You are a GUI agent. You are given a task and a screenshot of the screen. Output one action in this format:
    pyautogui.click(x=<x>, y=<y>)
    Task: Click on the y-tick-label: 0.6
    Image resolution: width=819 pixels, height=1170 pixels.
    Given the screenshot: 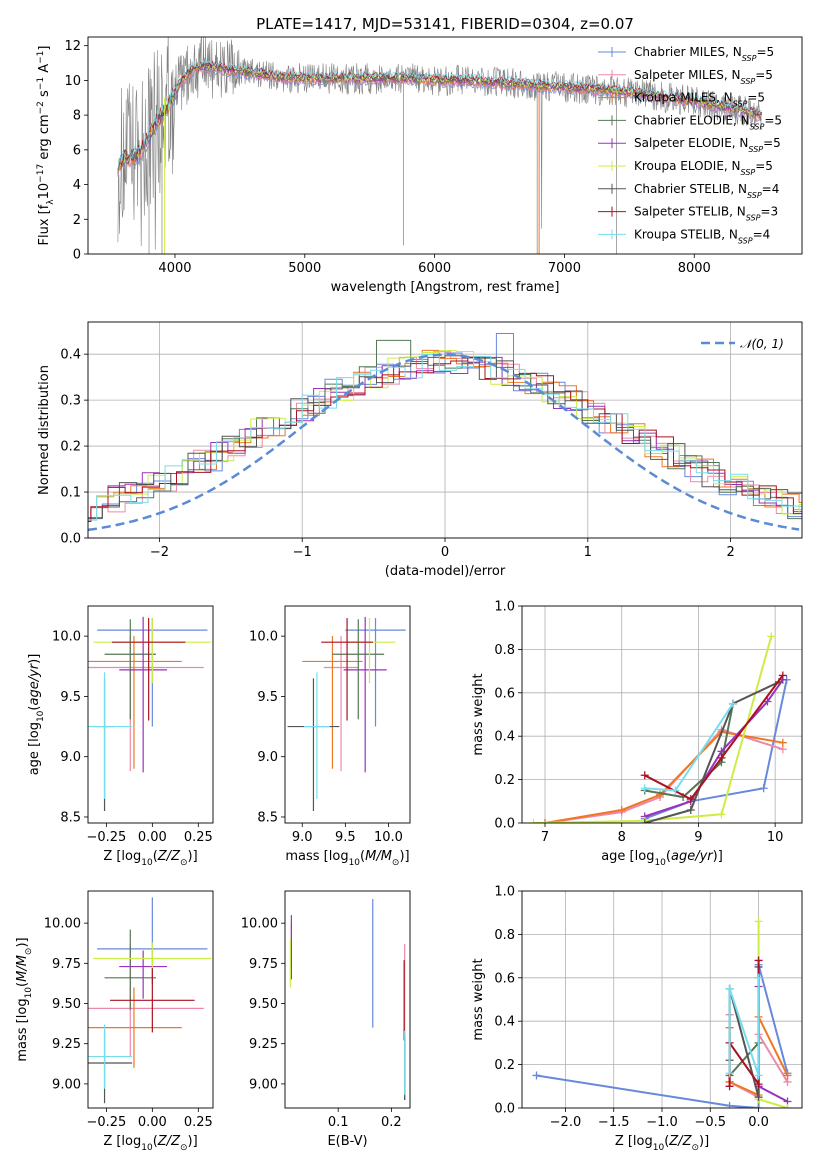 What is the action you would take?
    pyautogui.click(x=504, y=978)
    